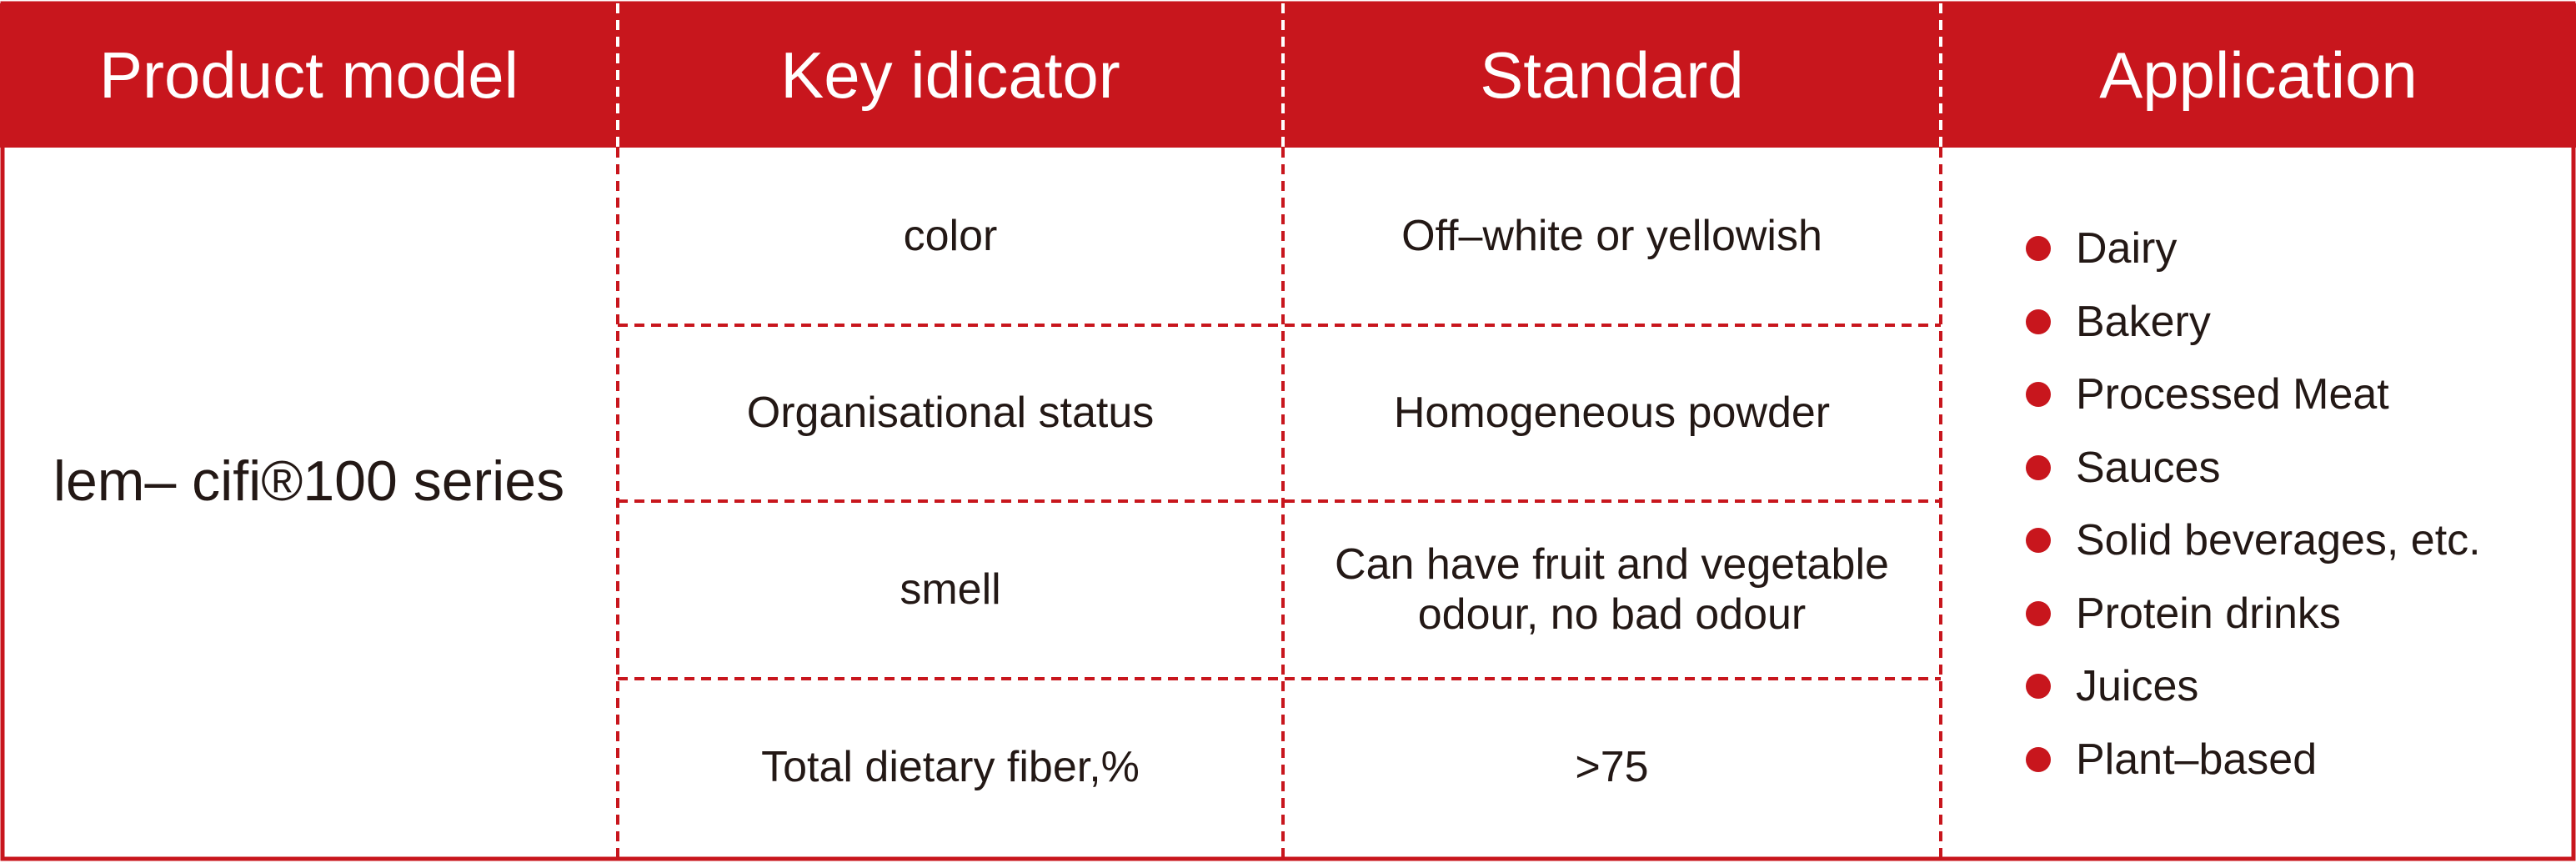  What do you see at coordinates (1612, 413) in the screenshot?
I see `standard-cell: Homogeneous powder` at bounding box center [1612, 413].